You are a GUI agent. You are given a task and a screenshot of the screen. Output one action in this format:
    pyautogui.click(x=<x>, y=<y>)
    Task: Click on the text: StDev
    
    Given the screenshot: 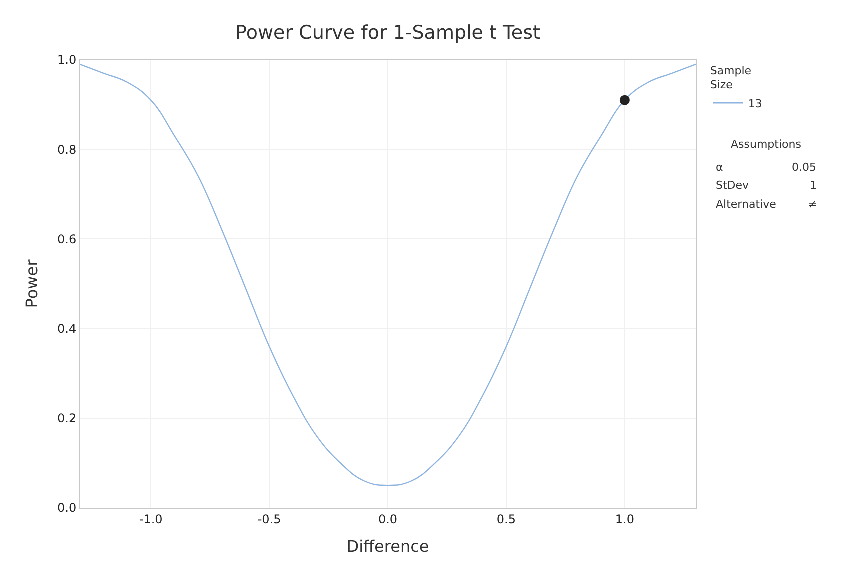 What is the action you would take?
    pyautogui.click(x=733, y=185)
    